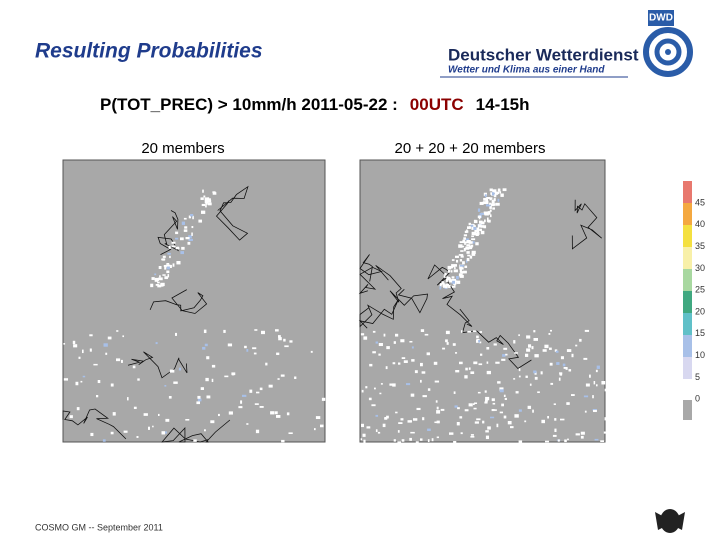 Image resolution: width=720 pixels, height=540 pixels. I want to click on colorbar-labels: 45 40 35 30 25 20 15 10 5 0, so click(700, 300).